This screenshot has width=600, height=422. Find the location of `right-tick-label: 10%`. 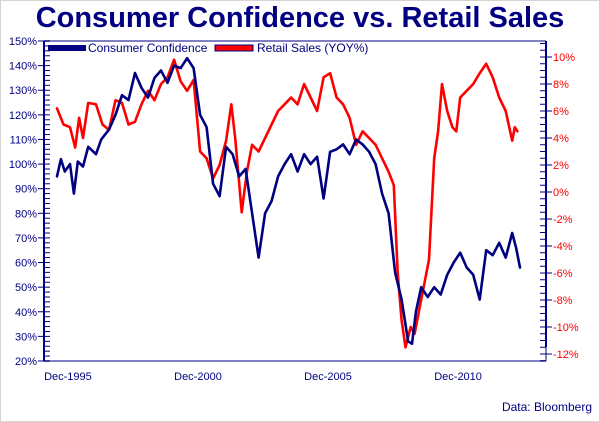

right-tick-label: 10% is located at coordinates (564, 58).